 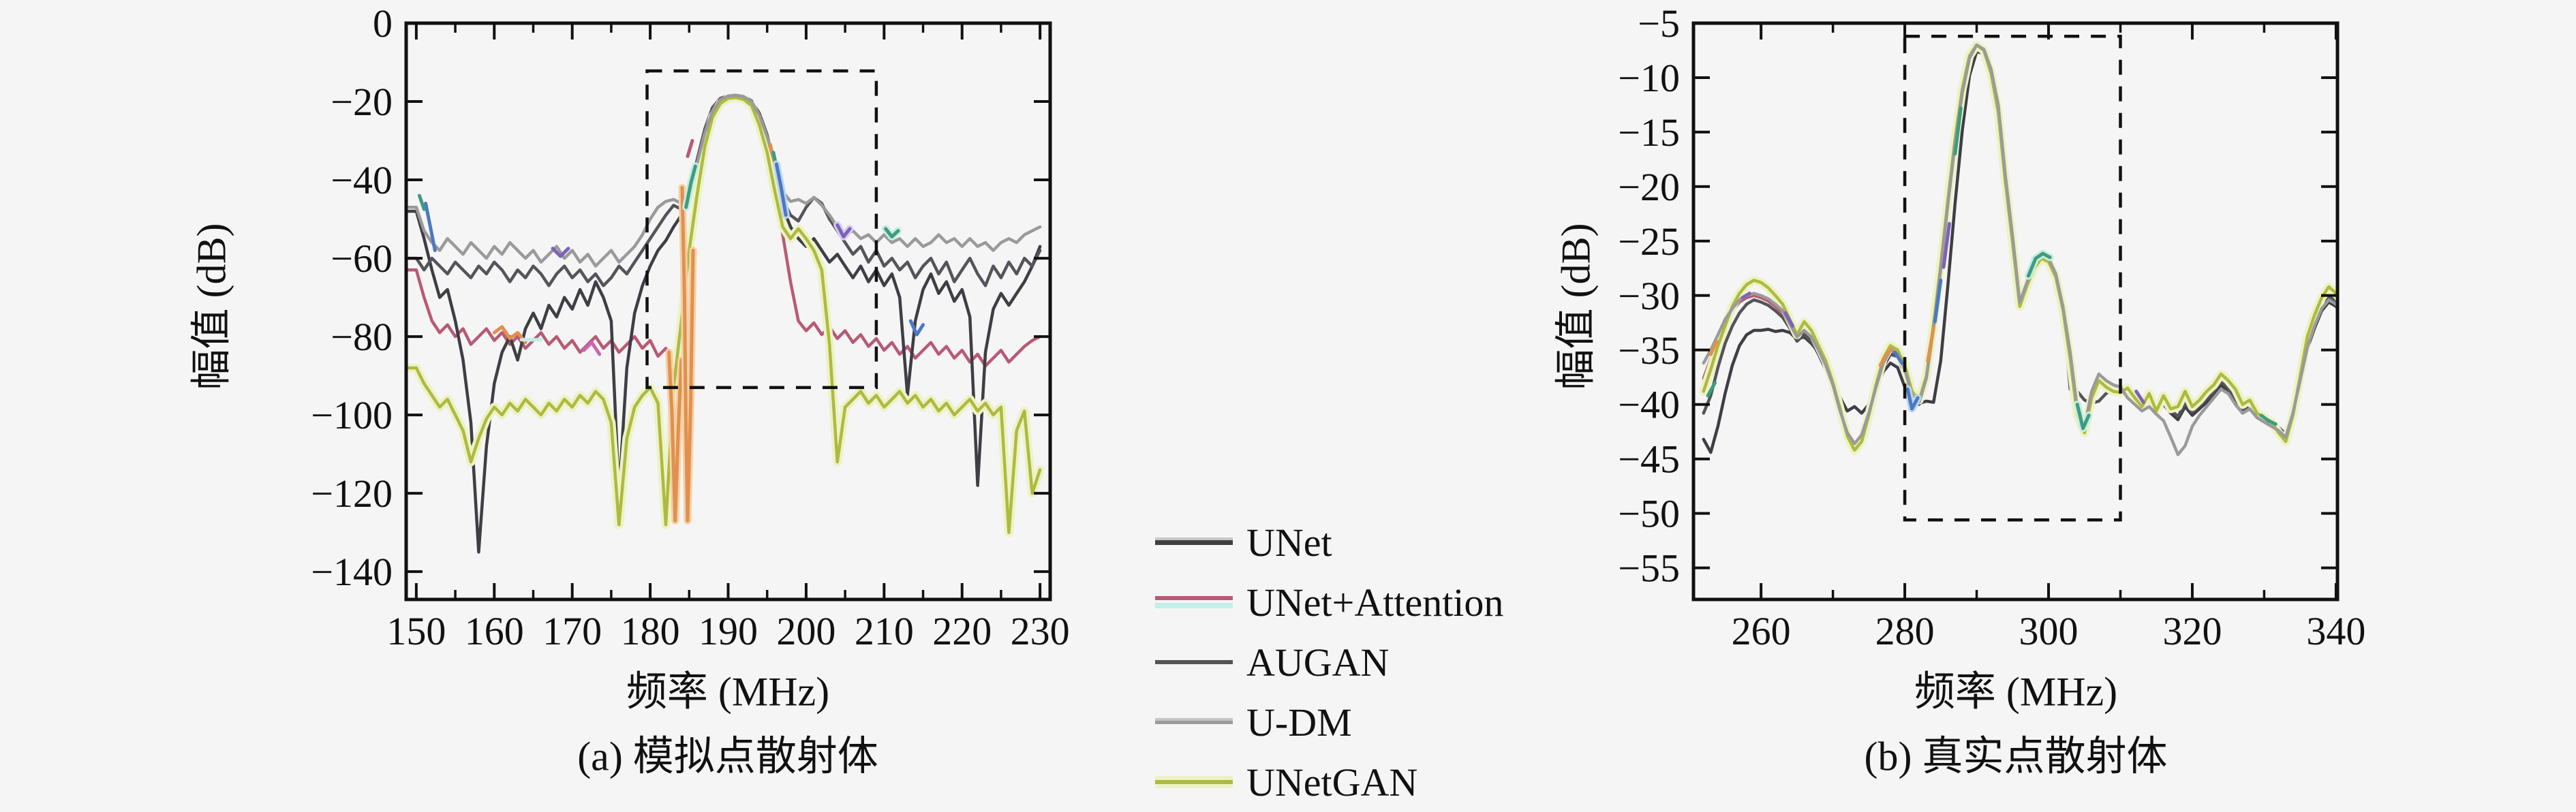 I want to click on x-tick-label: 180, so click(x=650, y=631).